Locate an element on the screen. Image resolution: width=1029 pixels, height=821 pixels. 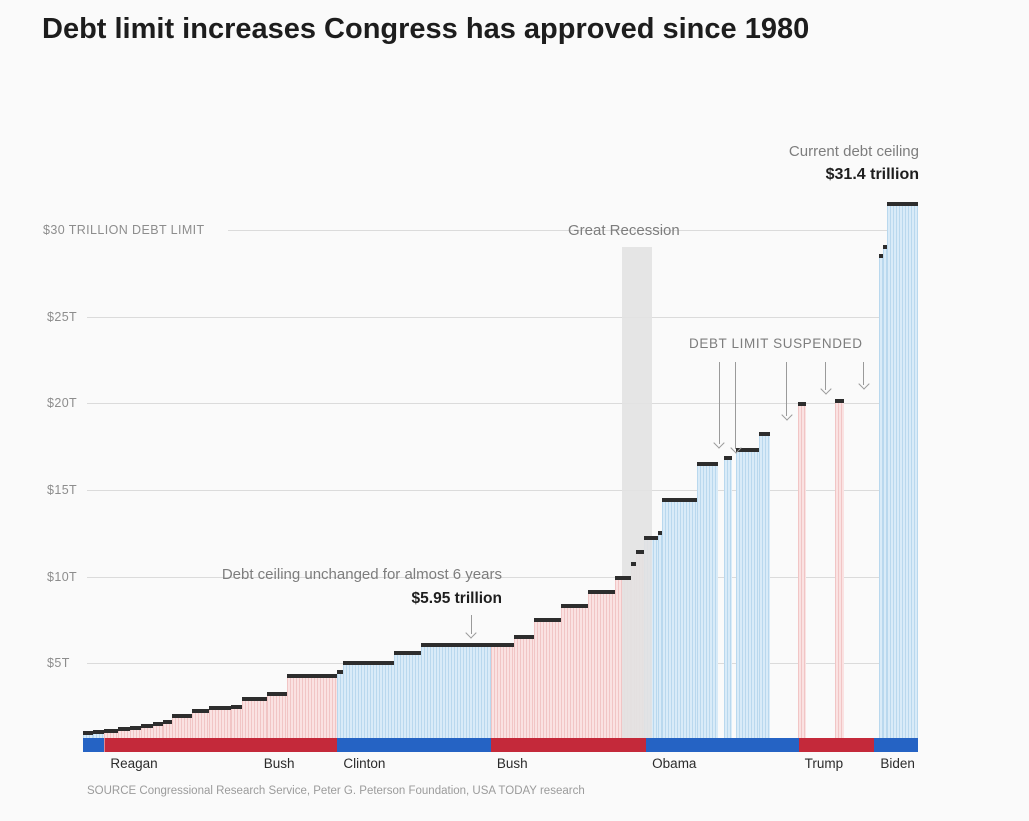
great-recession-label: Great Recession is located at coordinates (624, 230).